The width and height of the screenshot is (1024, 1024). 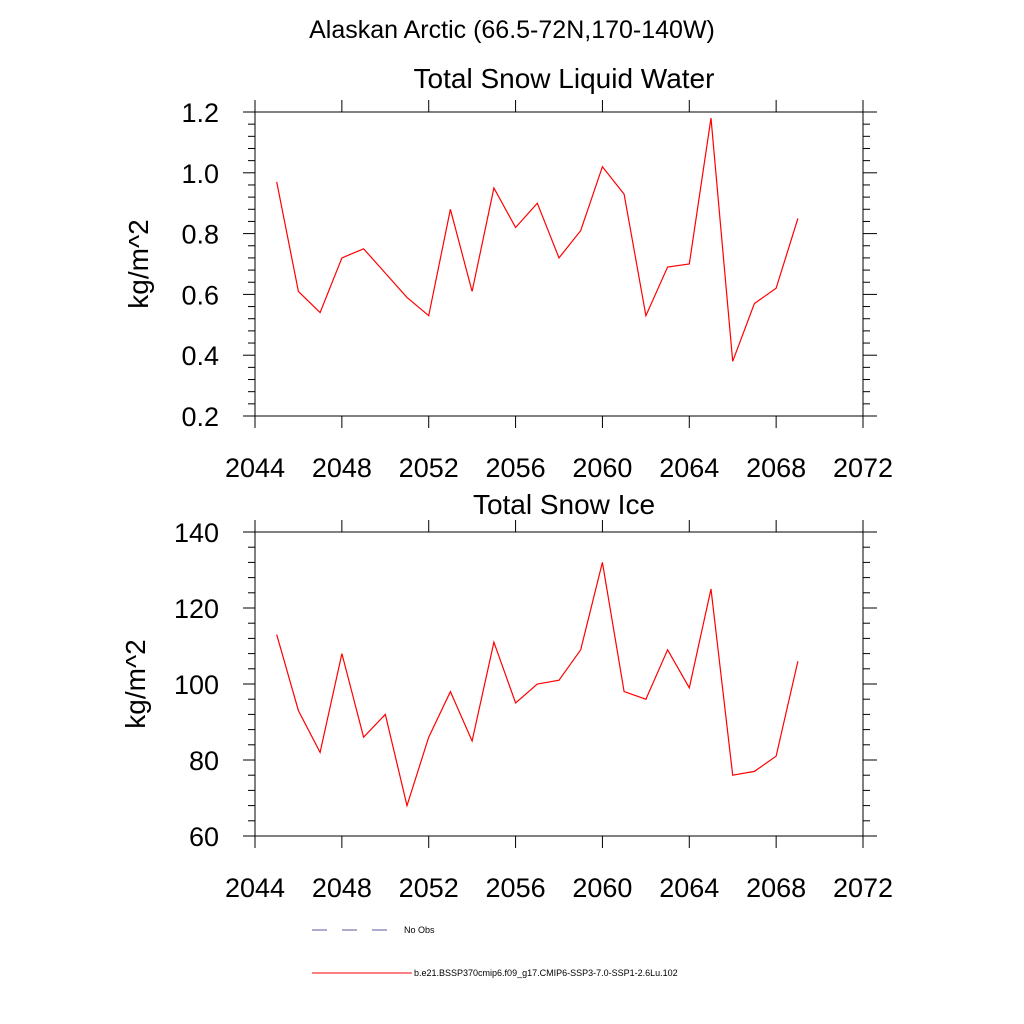 What do you see at coordinates (564, 504) in the screenshot?
I see `chart-title: Total Snow Ice` at bounding box center [564, 504].